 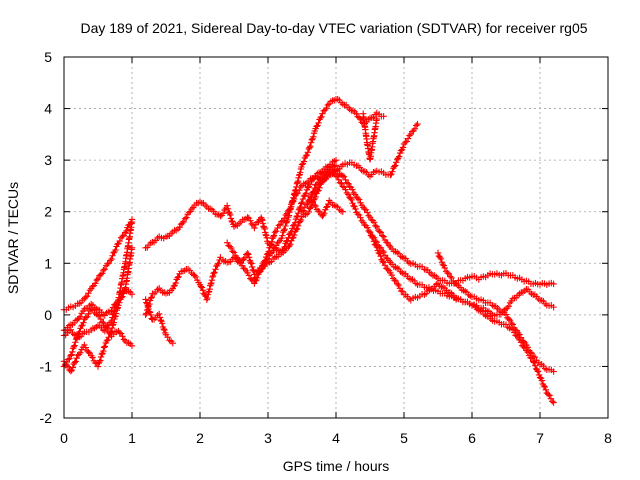 I want to click on y-tick-label: 4, so click(x=48, y=109).